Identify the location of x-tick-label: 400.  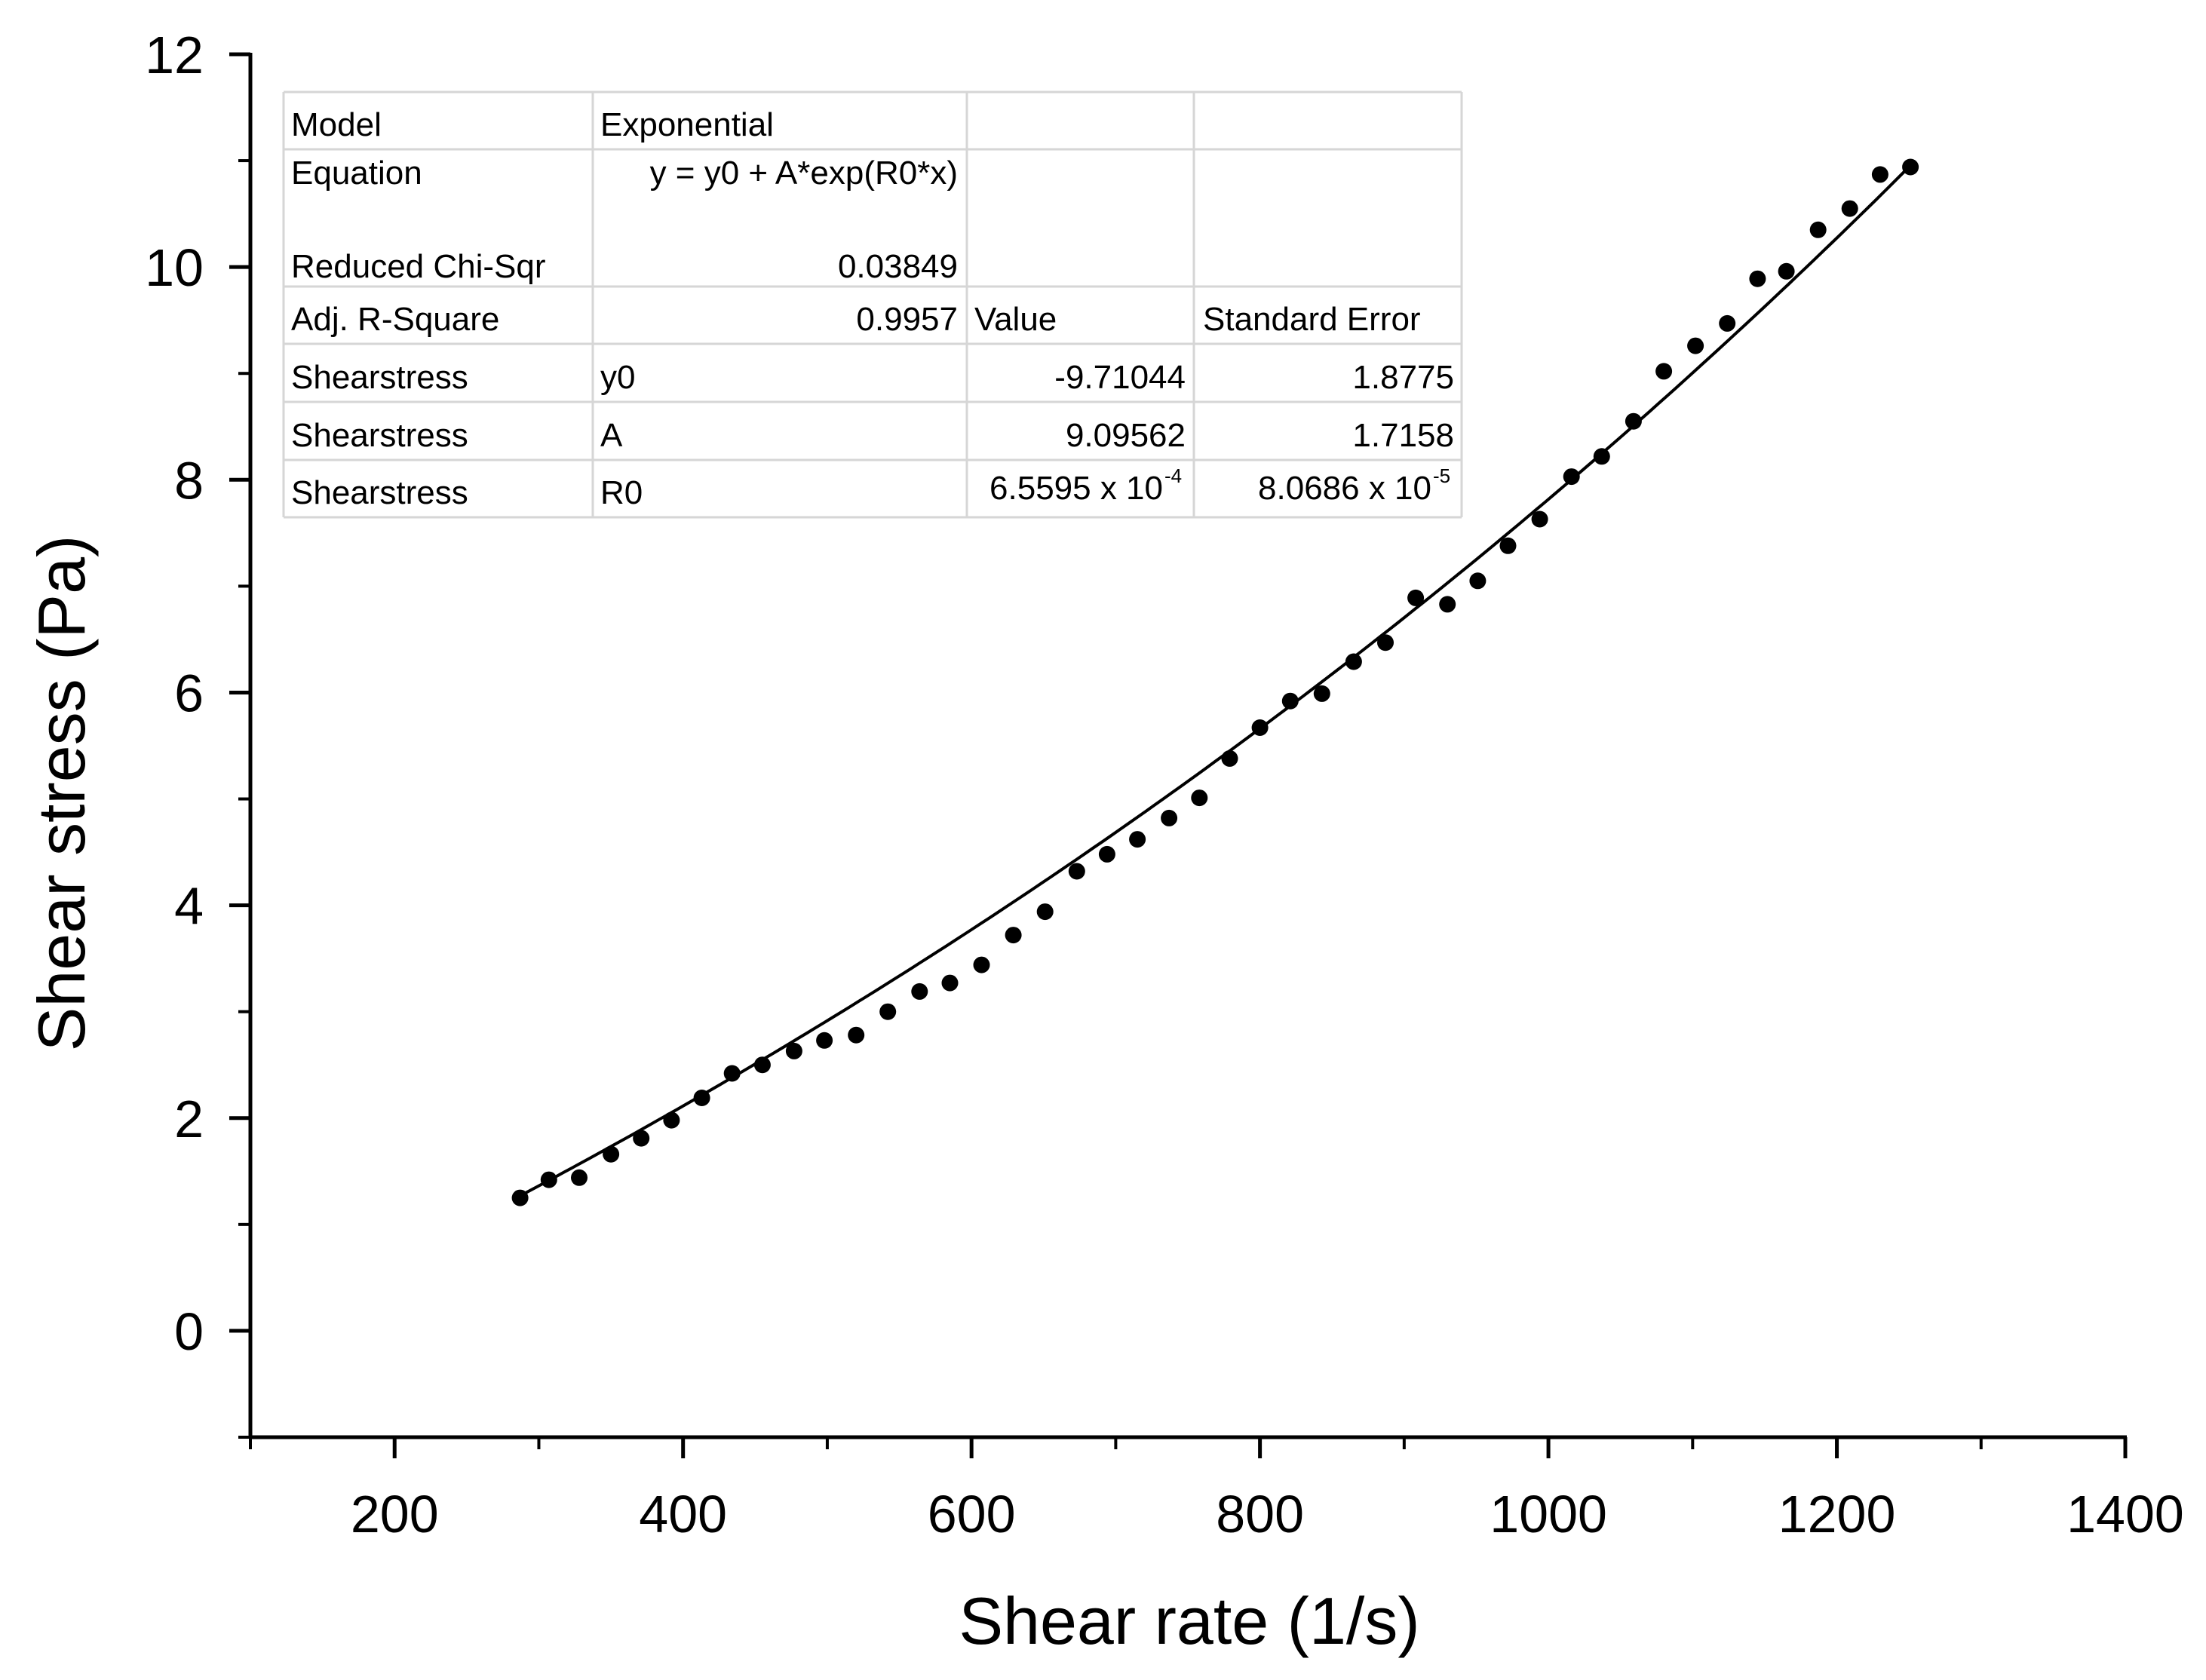
(683, 1514).